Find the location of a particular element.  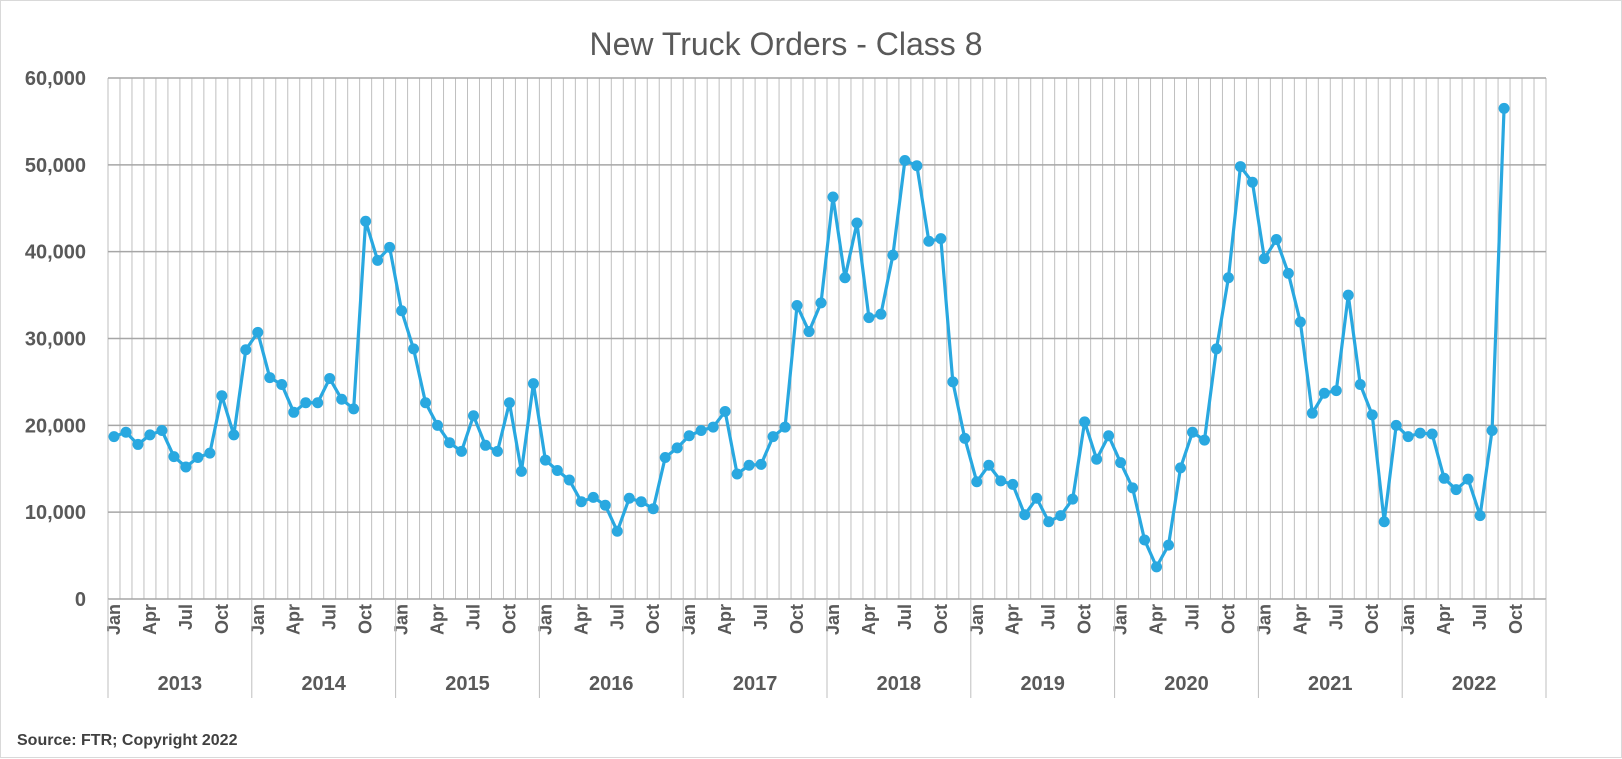

y-tick-label: 20,000 is located at coordinates (55, 426).